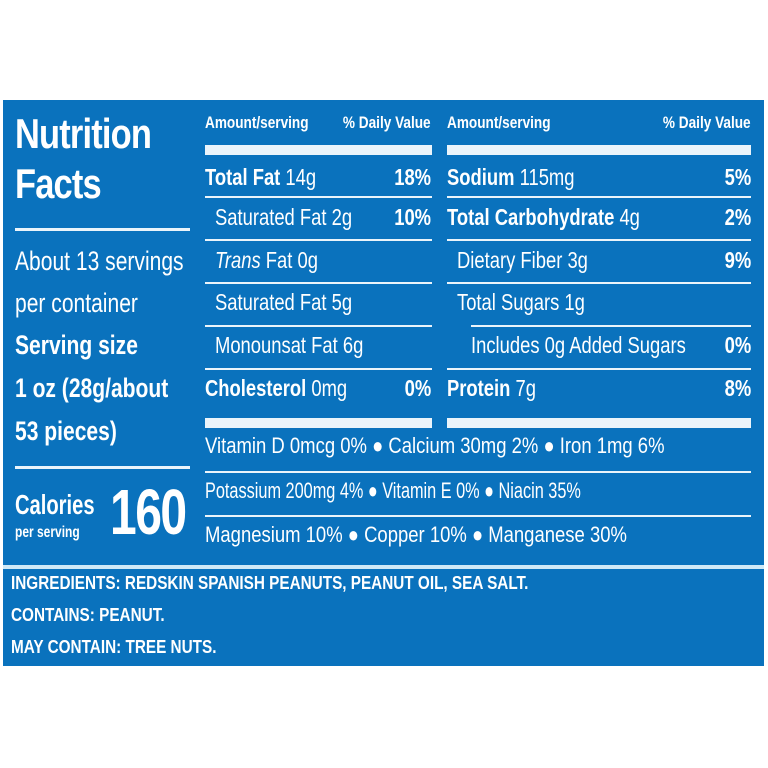 This screenshot has width=768, height=768. I want to click on dv-value: 2%, so click(737, 217).